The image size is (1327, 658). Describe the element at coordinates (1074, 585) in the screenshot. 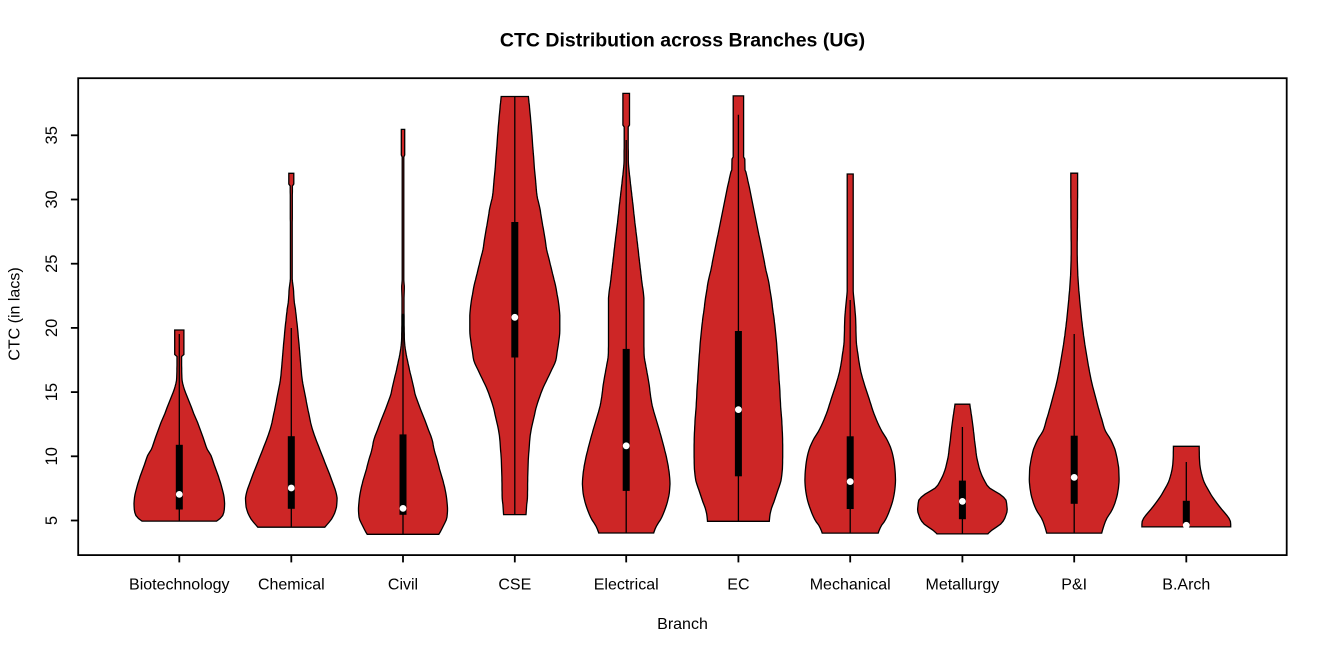

I see `svg-text: P&I` at that location.